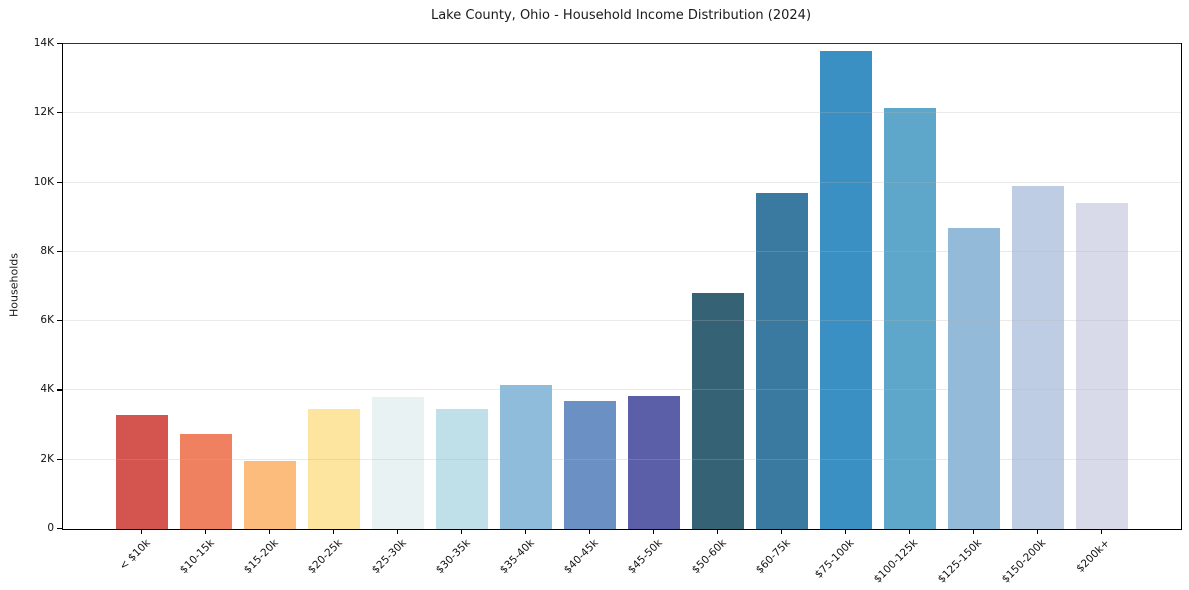  Describe the element at coordinates (645, 557) in the screenshot. I see `x-tick-label: $45-50k` at that location.